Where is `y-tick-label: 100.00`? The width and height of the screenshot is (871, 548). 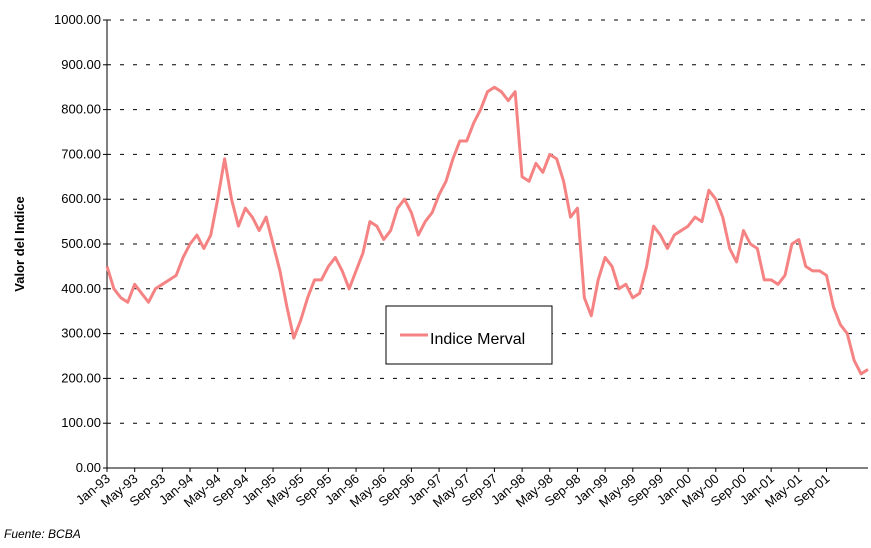 y-tick-label: 100.00 is located at coordinates (81, 422).